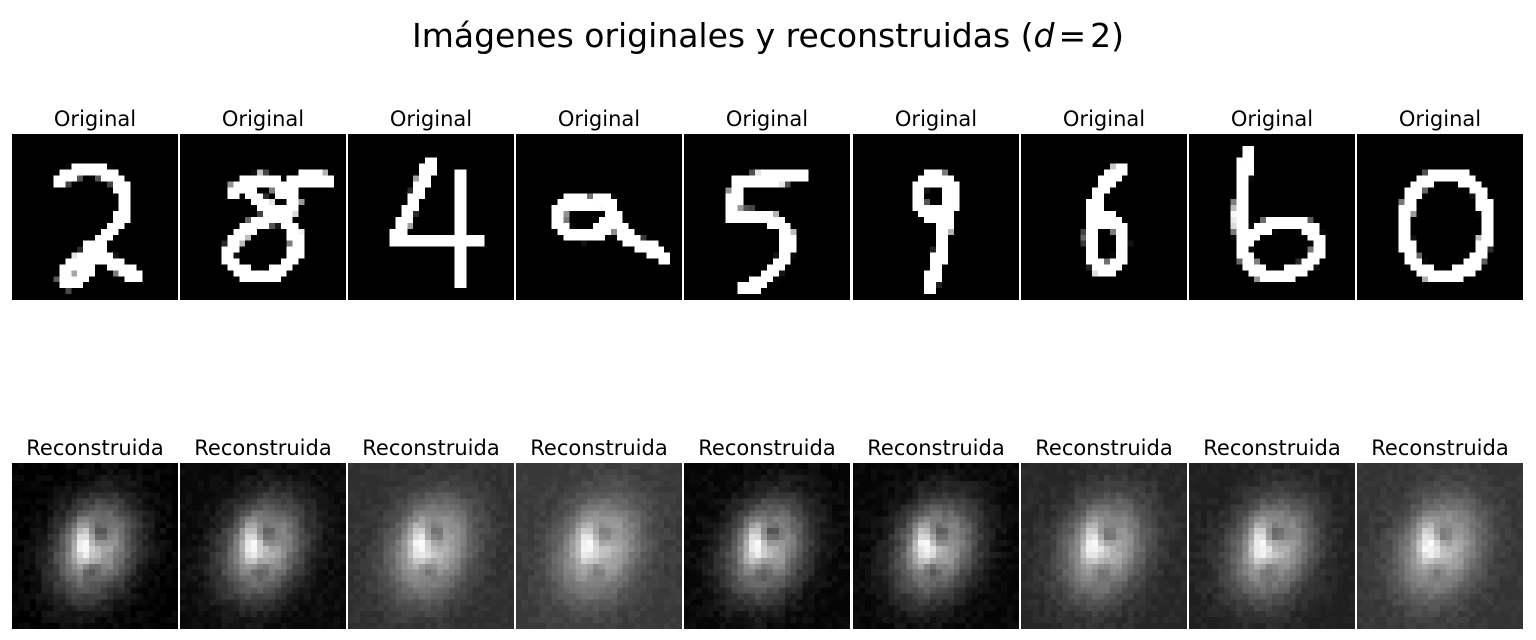 This screenshot has height=640, width=1536. I want to click on title-text: Imágenes originales y reconstruidas (, so click(723, 35).